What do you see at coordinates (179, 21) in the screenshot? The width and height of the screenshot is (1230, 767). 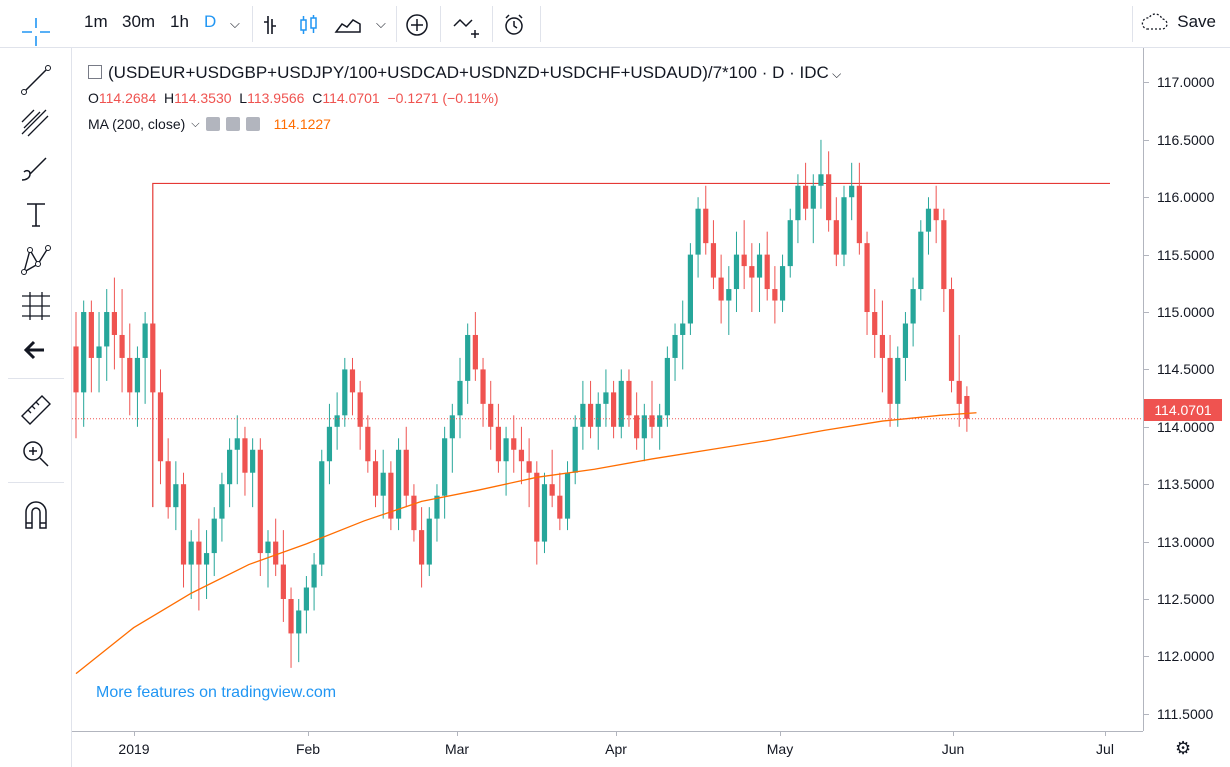 I see `interval-1h: 1h` at bounding box center [179, 21].